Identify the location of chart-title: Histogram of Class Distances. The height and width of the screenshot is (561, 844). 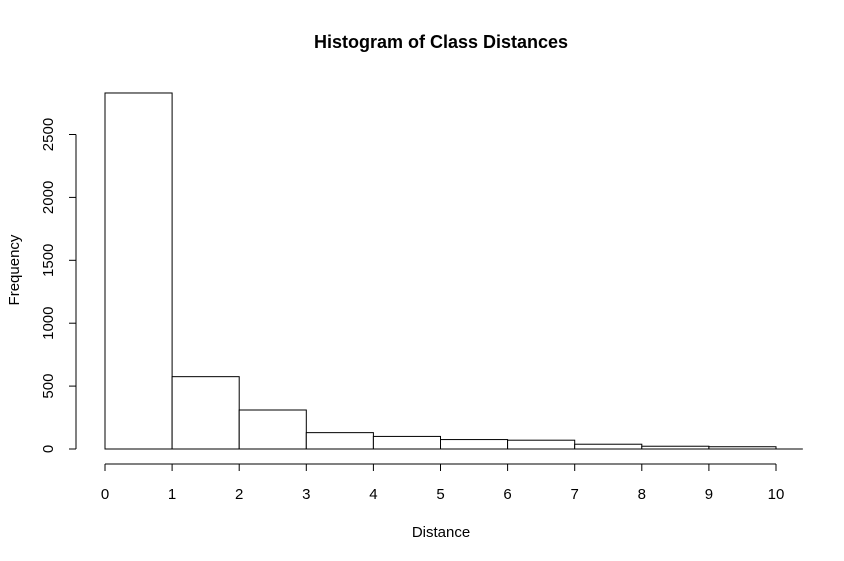
(441, 42).